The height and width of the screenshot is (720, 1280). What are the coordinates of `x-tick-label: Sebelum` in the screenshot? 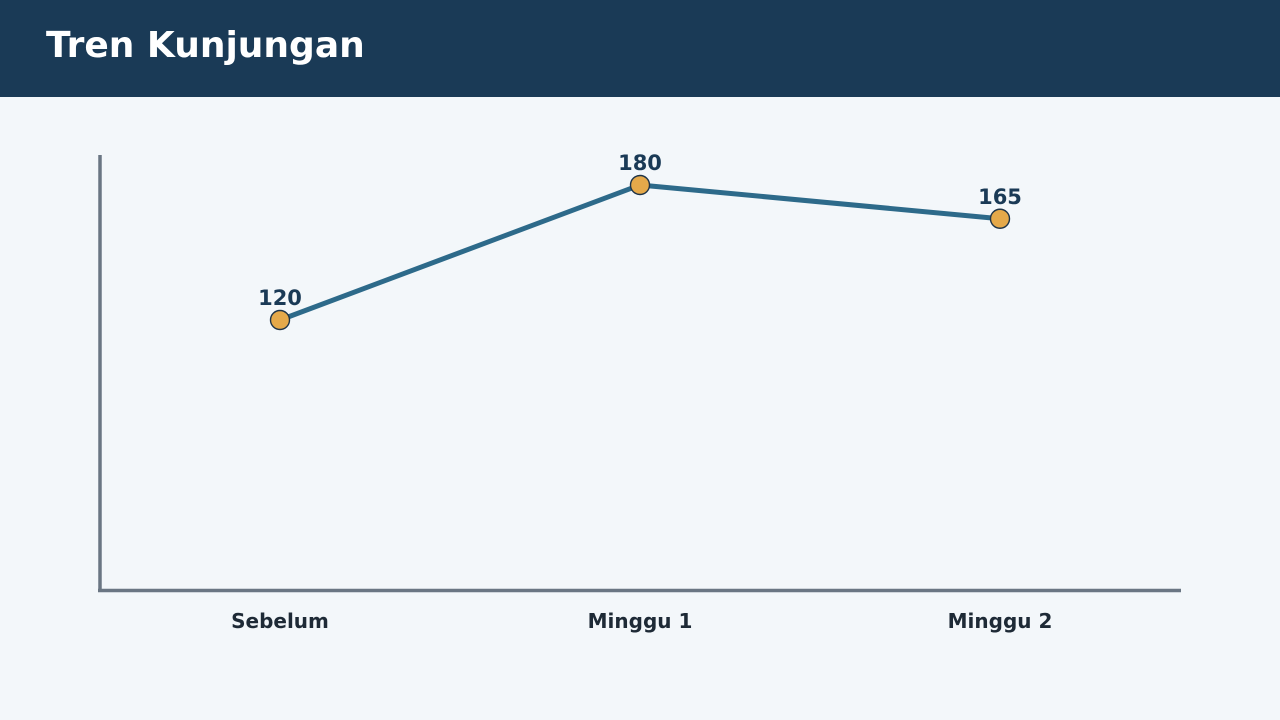 It's located at (280, 621).